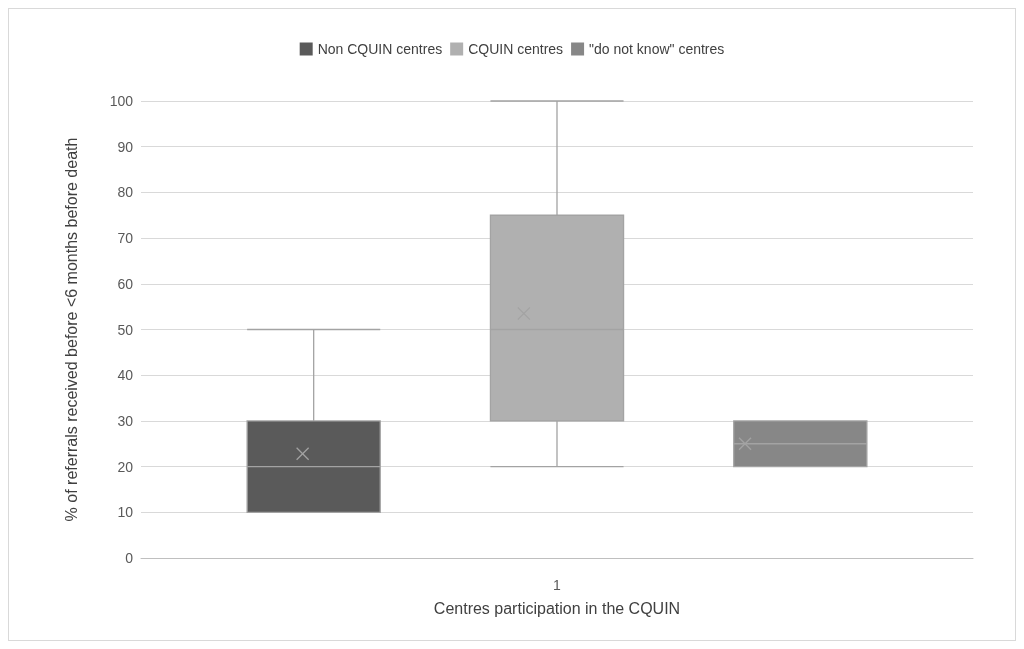  I want to click on x-tick-label: 1, so click(557, 585).